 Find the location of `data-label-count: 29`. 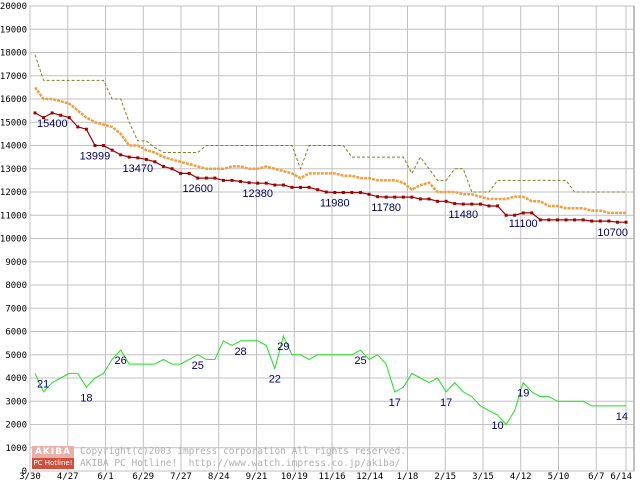

data-label-count: 29 is located at coordinates (283, 347).